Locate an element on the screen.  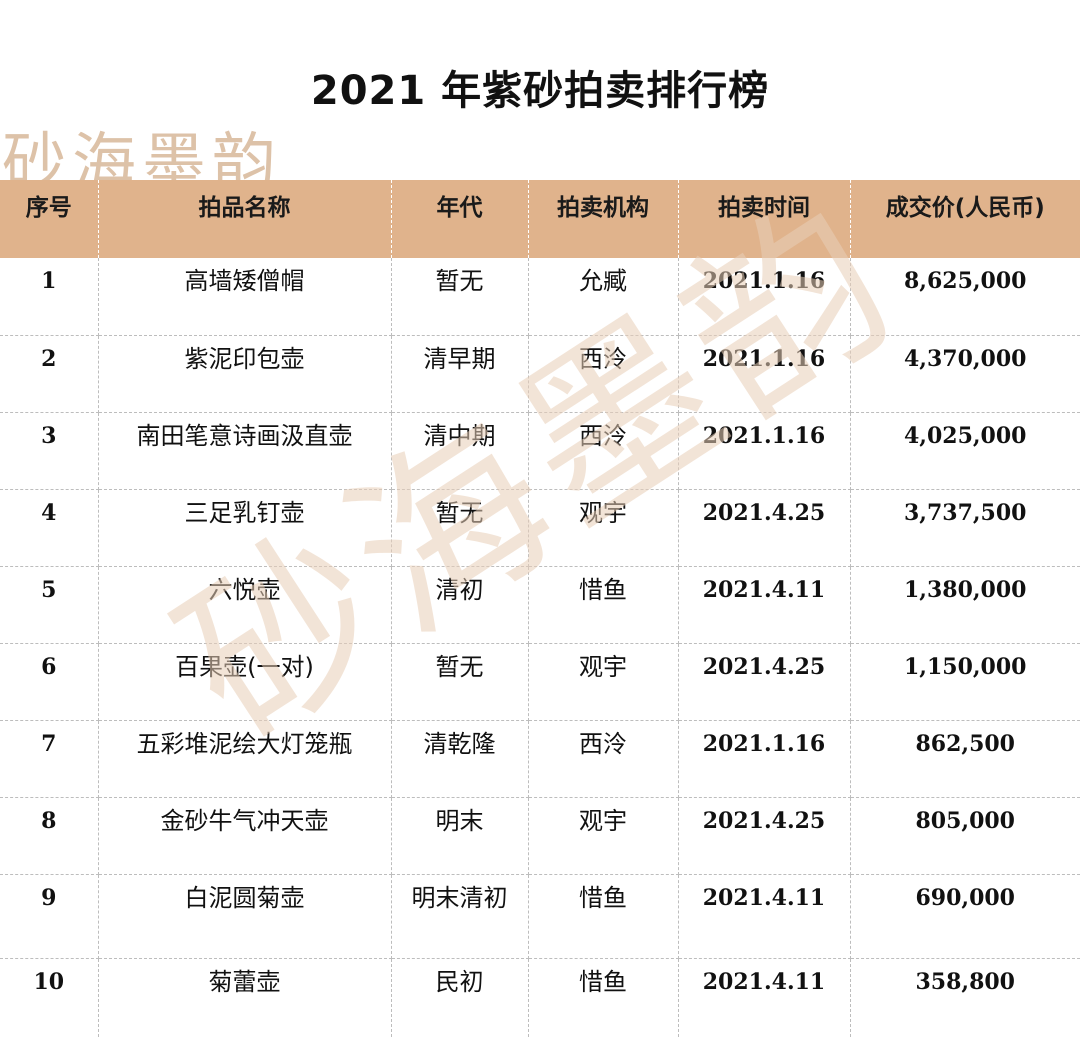
cell-no: 6 is located at coordinates (49, 682).